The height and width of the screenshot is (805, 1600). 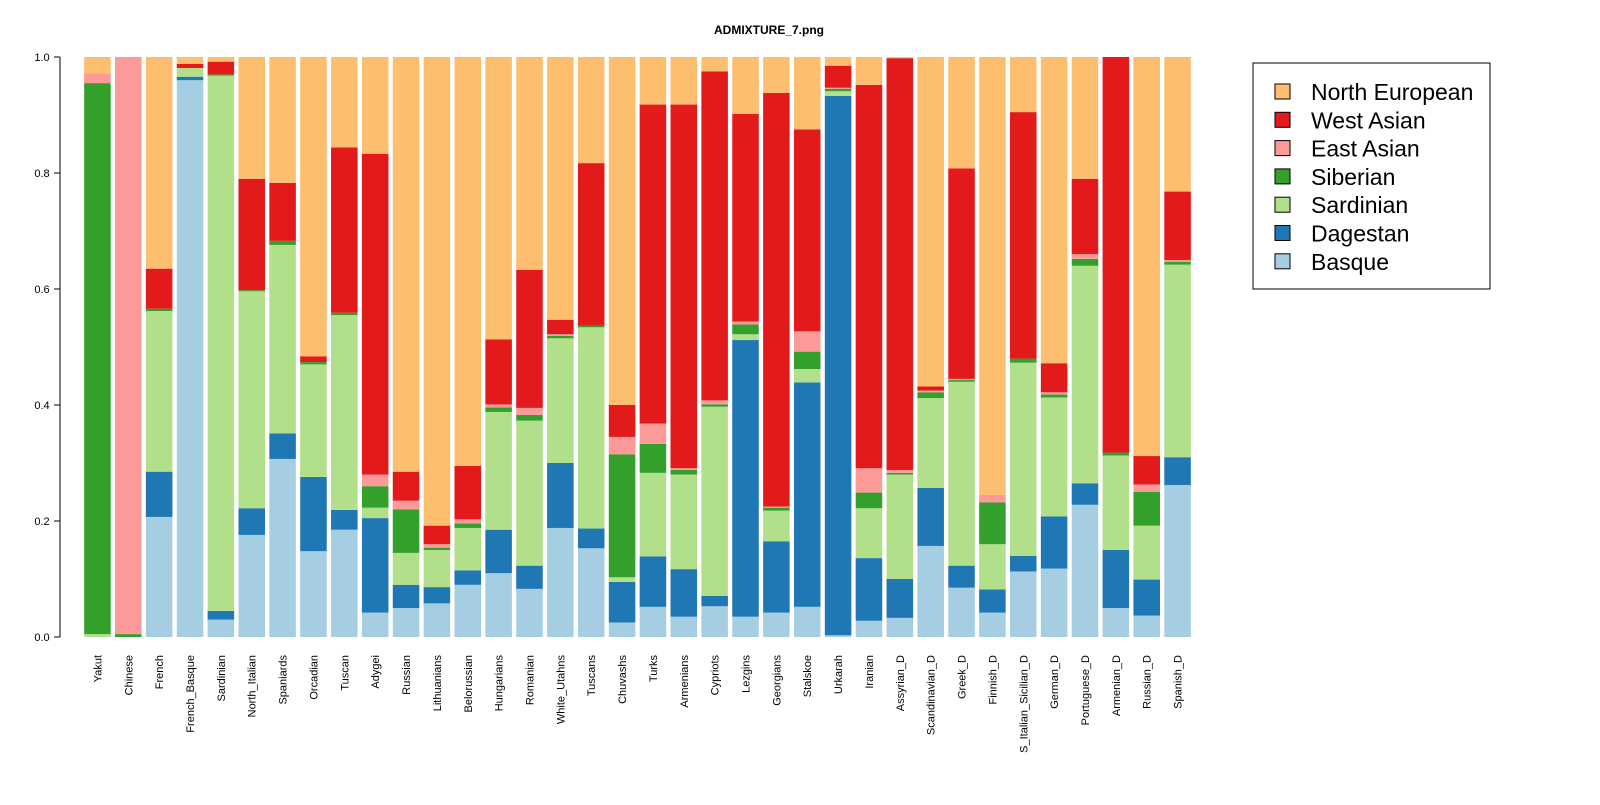 I want to click on x-tick-label: Tuscan, so click(x=345, y=673).